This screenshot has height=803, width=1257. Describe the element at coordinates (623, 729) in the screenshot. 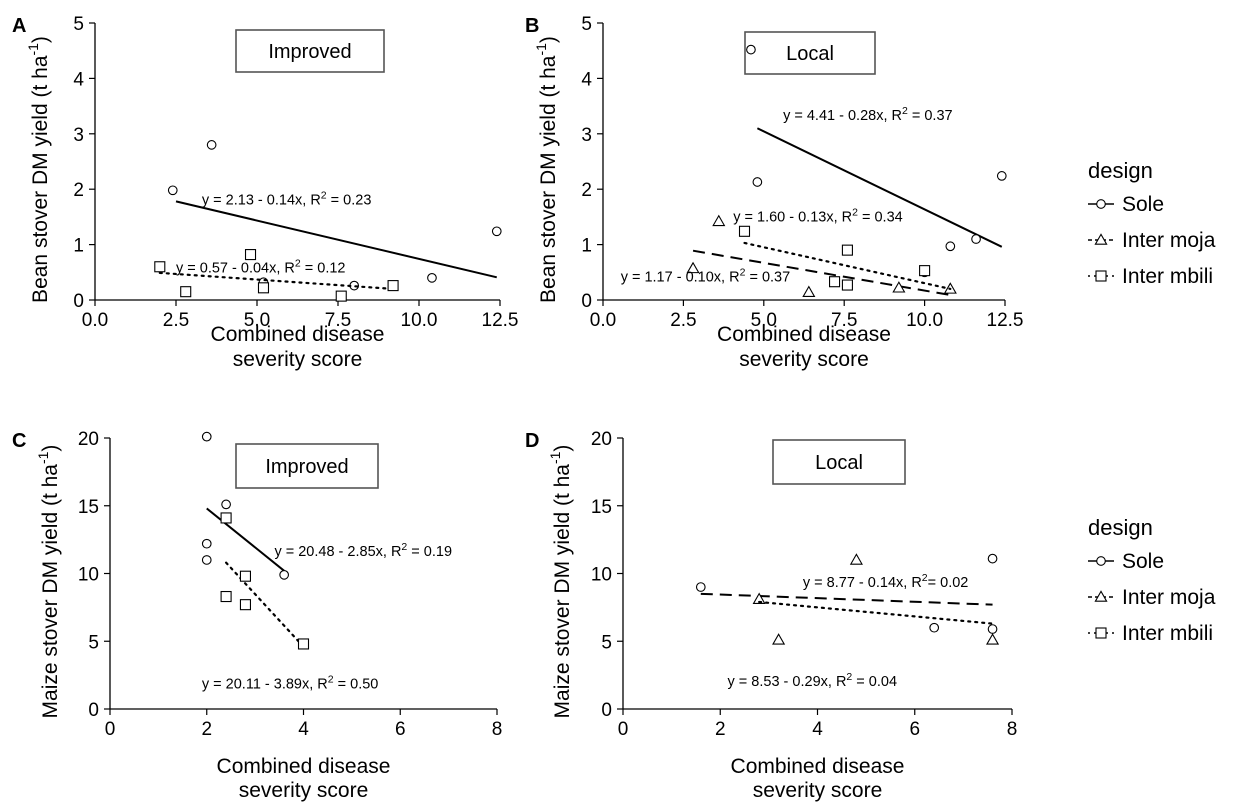

I see `x-tick-label: 0` at that location.